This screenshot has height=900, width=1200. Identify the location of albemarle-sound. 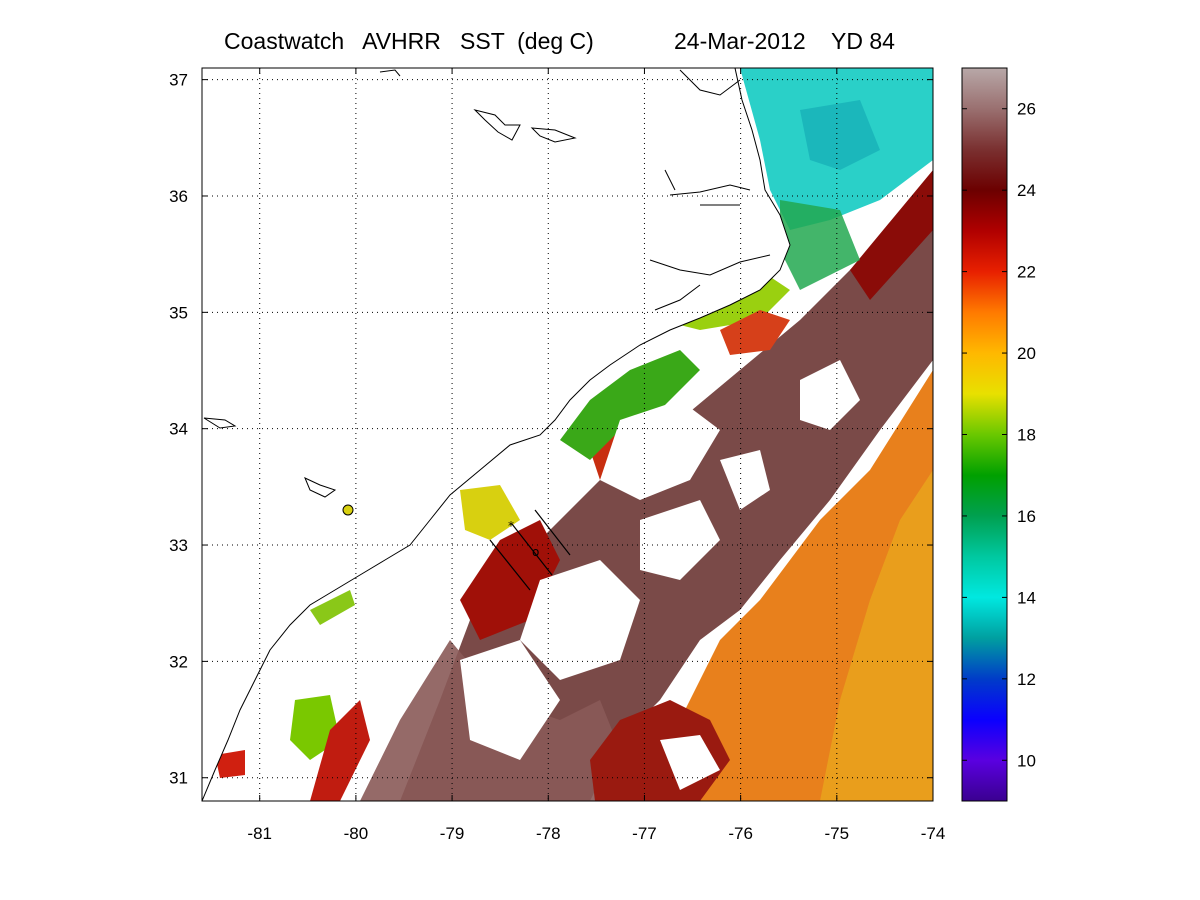
(707, 187).